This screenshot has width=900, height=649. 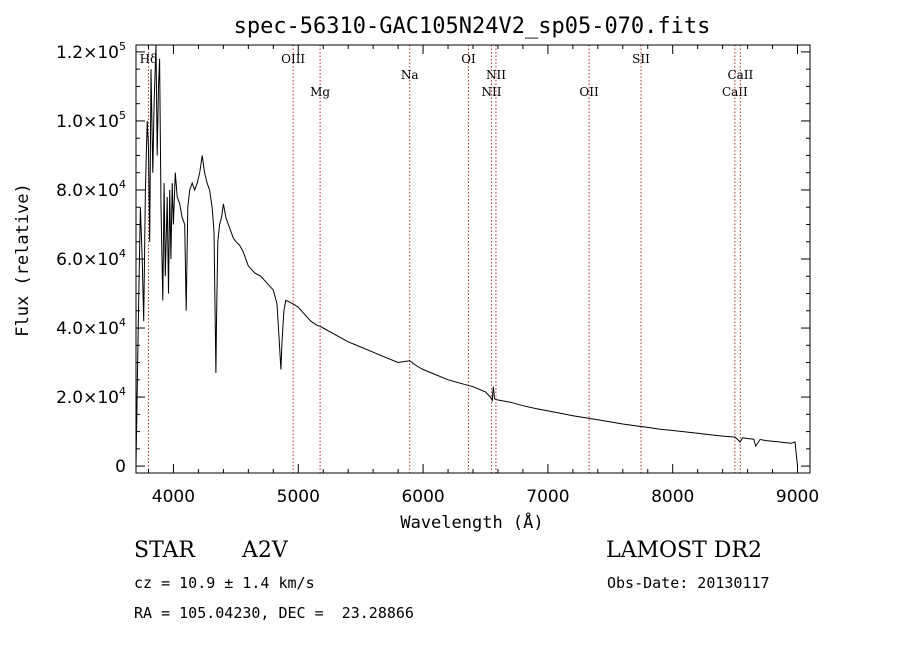 What do you see at coordinates (410, 75) in the screenshot?
I see `spectral-line-label: Na` at bounding box center [410, 75].